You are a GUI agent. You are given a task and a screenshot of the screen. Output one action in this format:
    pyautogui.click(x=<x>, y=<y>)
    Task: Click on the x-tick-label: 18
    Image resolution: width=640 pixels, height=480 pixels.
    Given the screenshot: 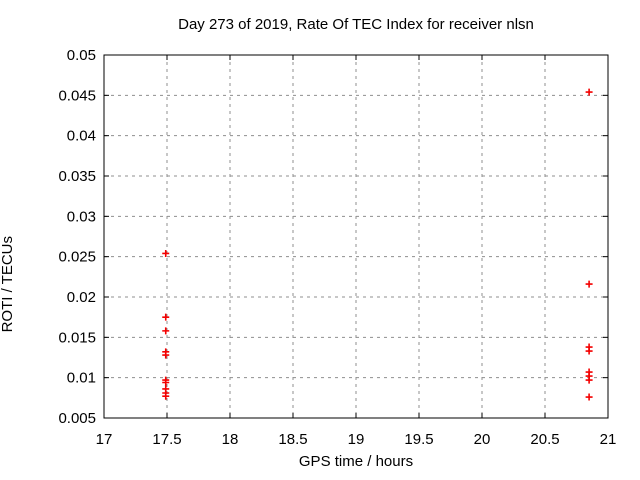 What is the action you would take?
    pyautogui.click(x=230, y=439)
    